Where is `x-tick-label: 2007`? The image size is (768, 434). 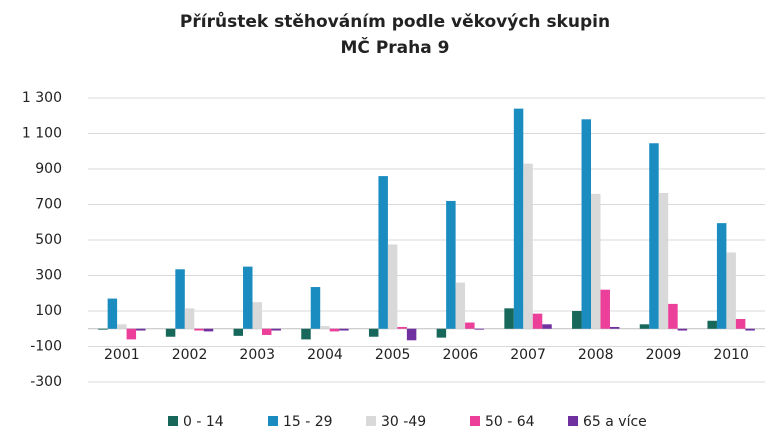 x-tick-label: 2007 is located at coordinates (528, 355).